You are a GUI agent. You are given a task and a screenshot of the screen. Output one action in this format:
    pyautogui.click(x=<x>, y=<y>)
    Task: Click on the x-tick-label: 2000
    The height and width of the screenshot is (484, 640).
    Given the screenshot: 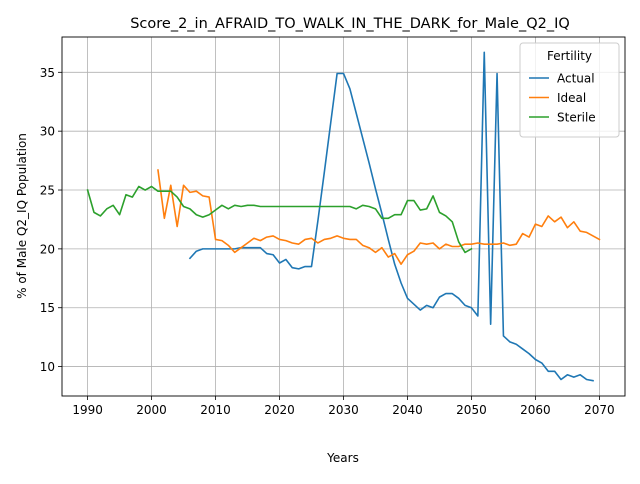 What is the action you would take?
    pyautogui.click(x=151, y=410)
    